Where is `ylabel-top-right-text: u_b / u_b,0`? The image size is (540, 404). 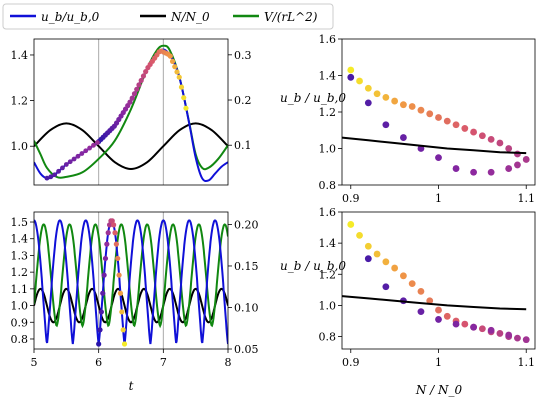 ylabel-top-right-text: u_b / u_b,0 is located at coordinates (313, 98).